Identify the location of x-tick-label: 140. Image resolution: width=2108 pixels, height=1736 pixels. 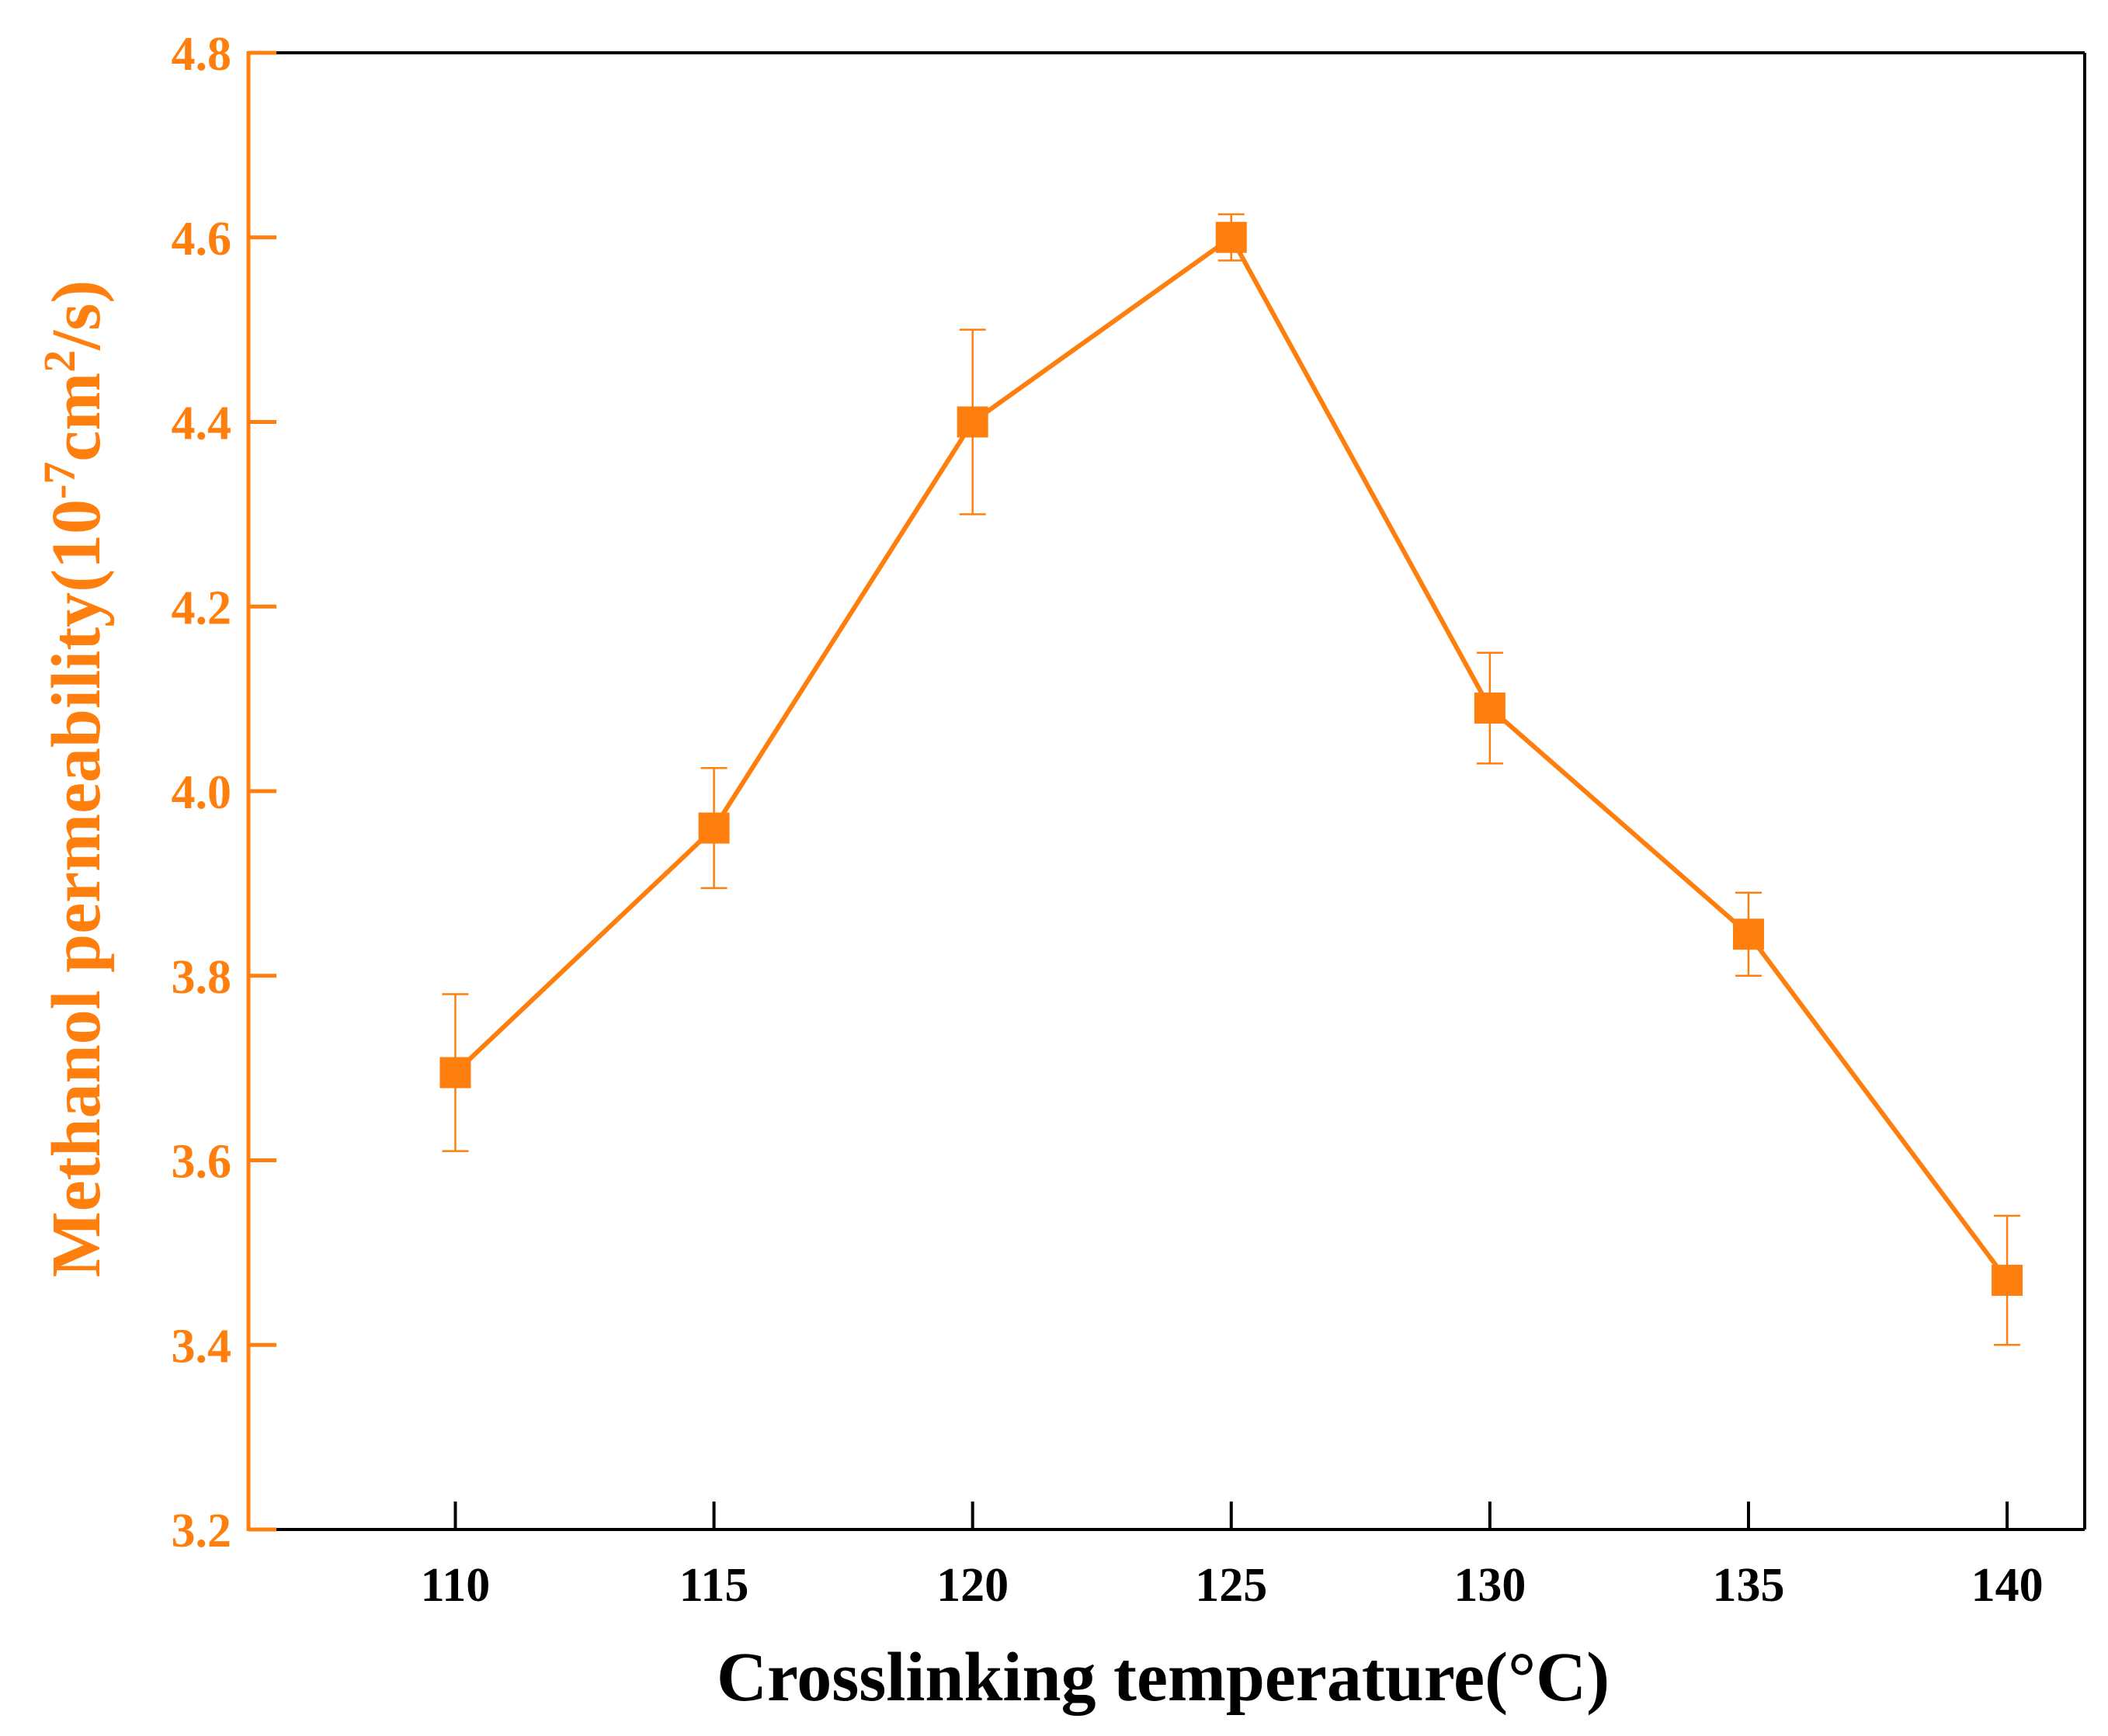
(2007, 1585).